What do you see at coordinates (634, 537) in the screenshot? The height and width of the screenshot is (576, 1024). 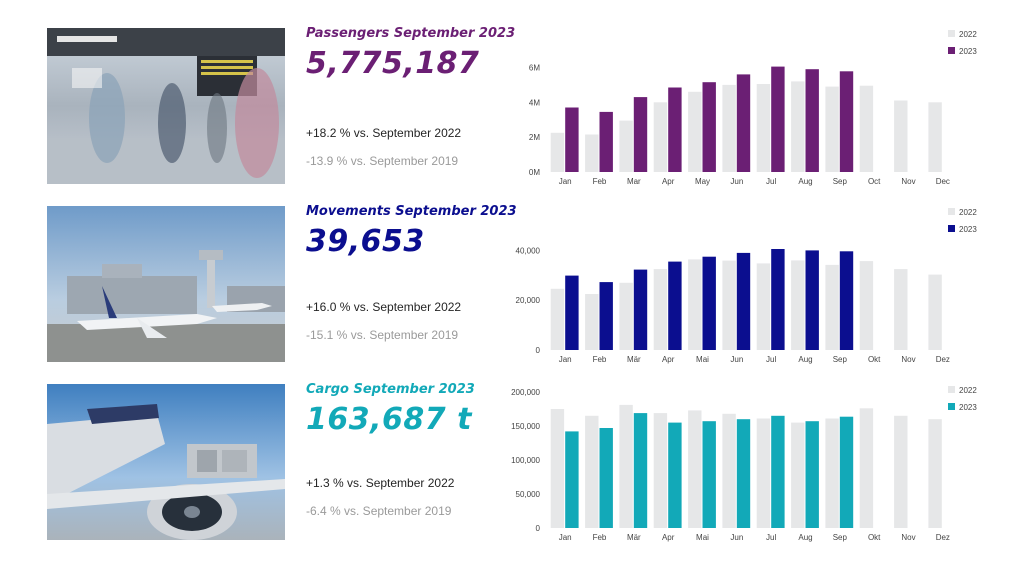 I see `x-tick-label: Mär` at bounding box center [634, 537].